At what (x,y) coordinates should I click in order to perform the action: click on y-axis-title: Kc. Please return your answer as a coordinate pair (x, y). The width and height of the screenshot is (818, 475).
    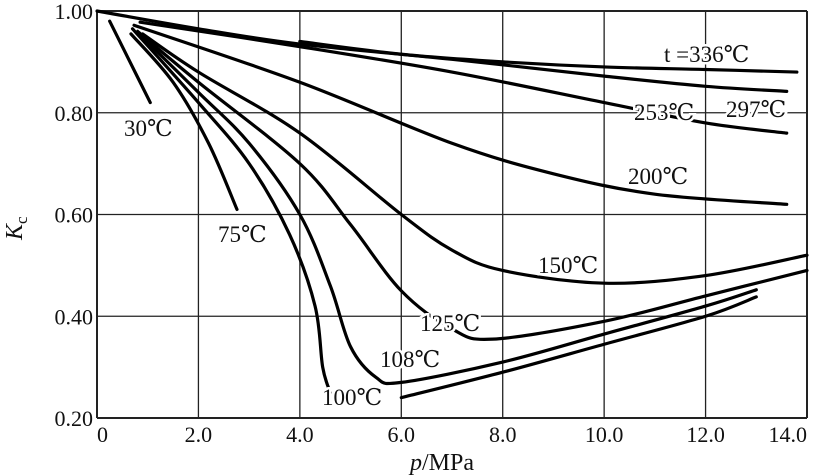
    Looking at the image, I should click on (16, 228).